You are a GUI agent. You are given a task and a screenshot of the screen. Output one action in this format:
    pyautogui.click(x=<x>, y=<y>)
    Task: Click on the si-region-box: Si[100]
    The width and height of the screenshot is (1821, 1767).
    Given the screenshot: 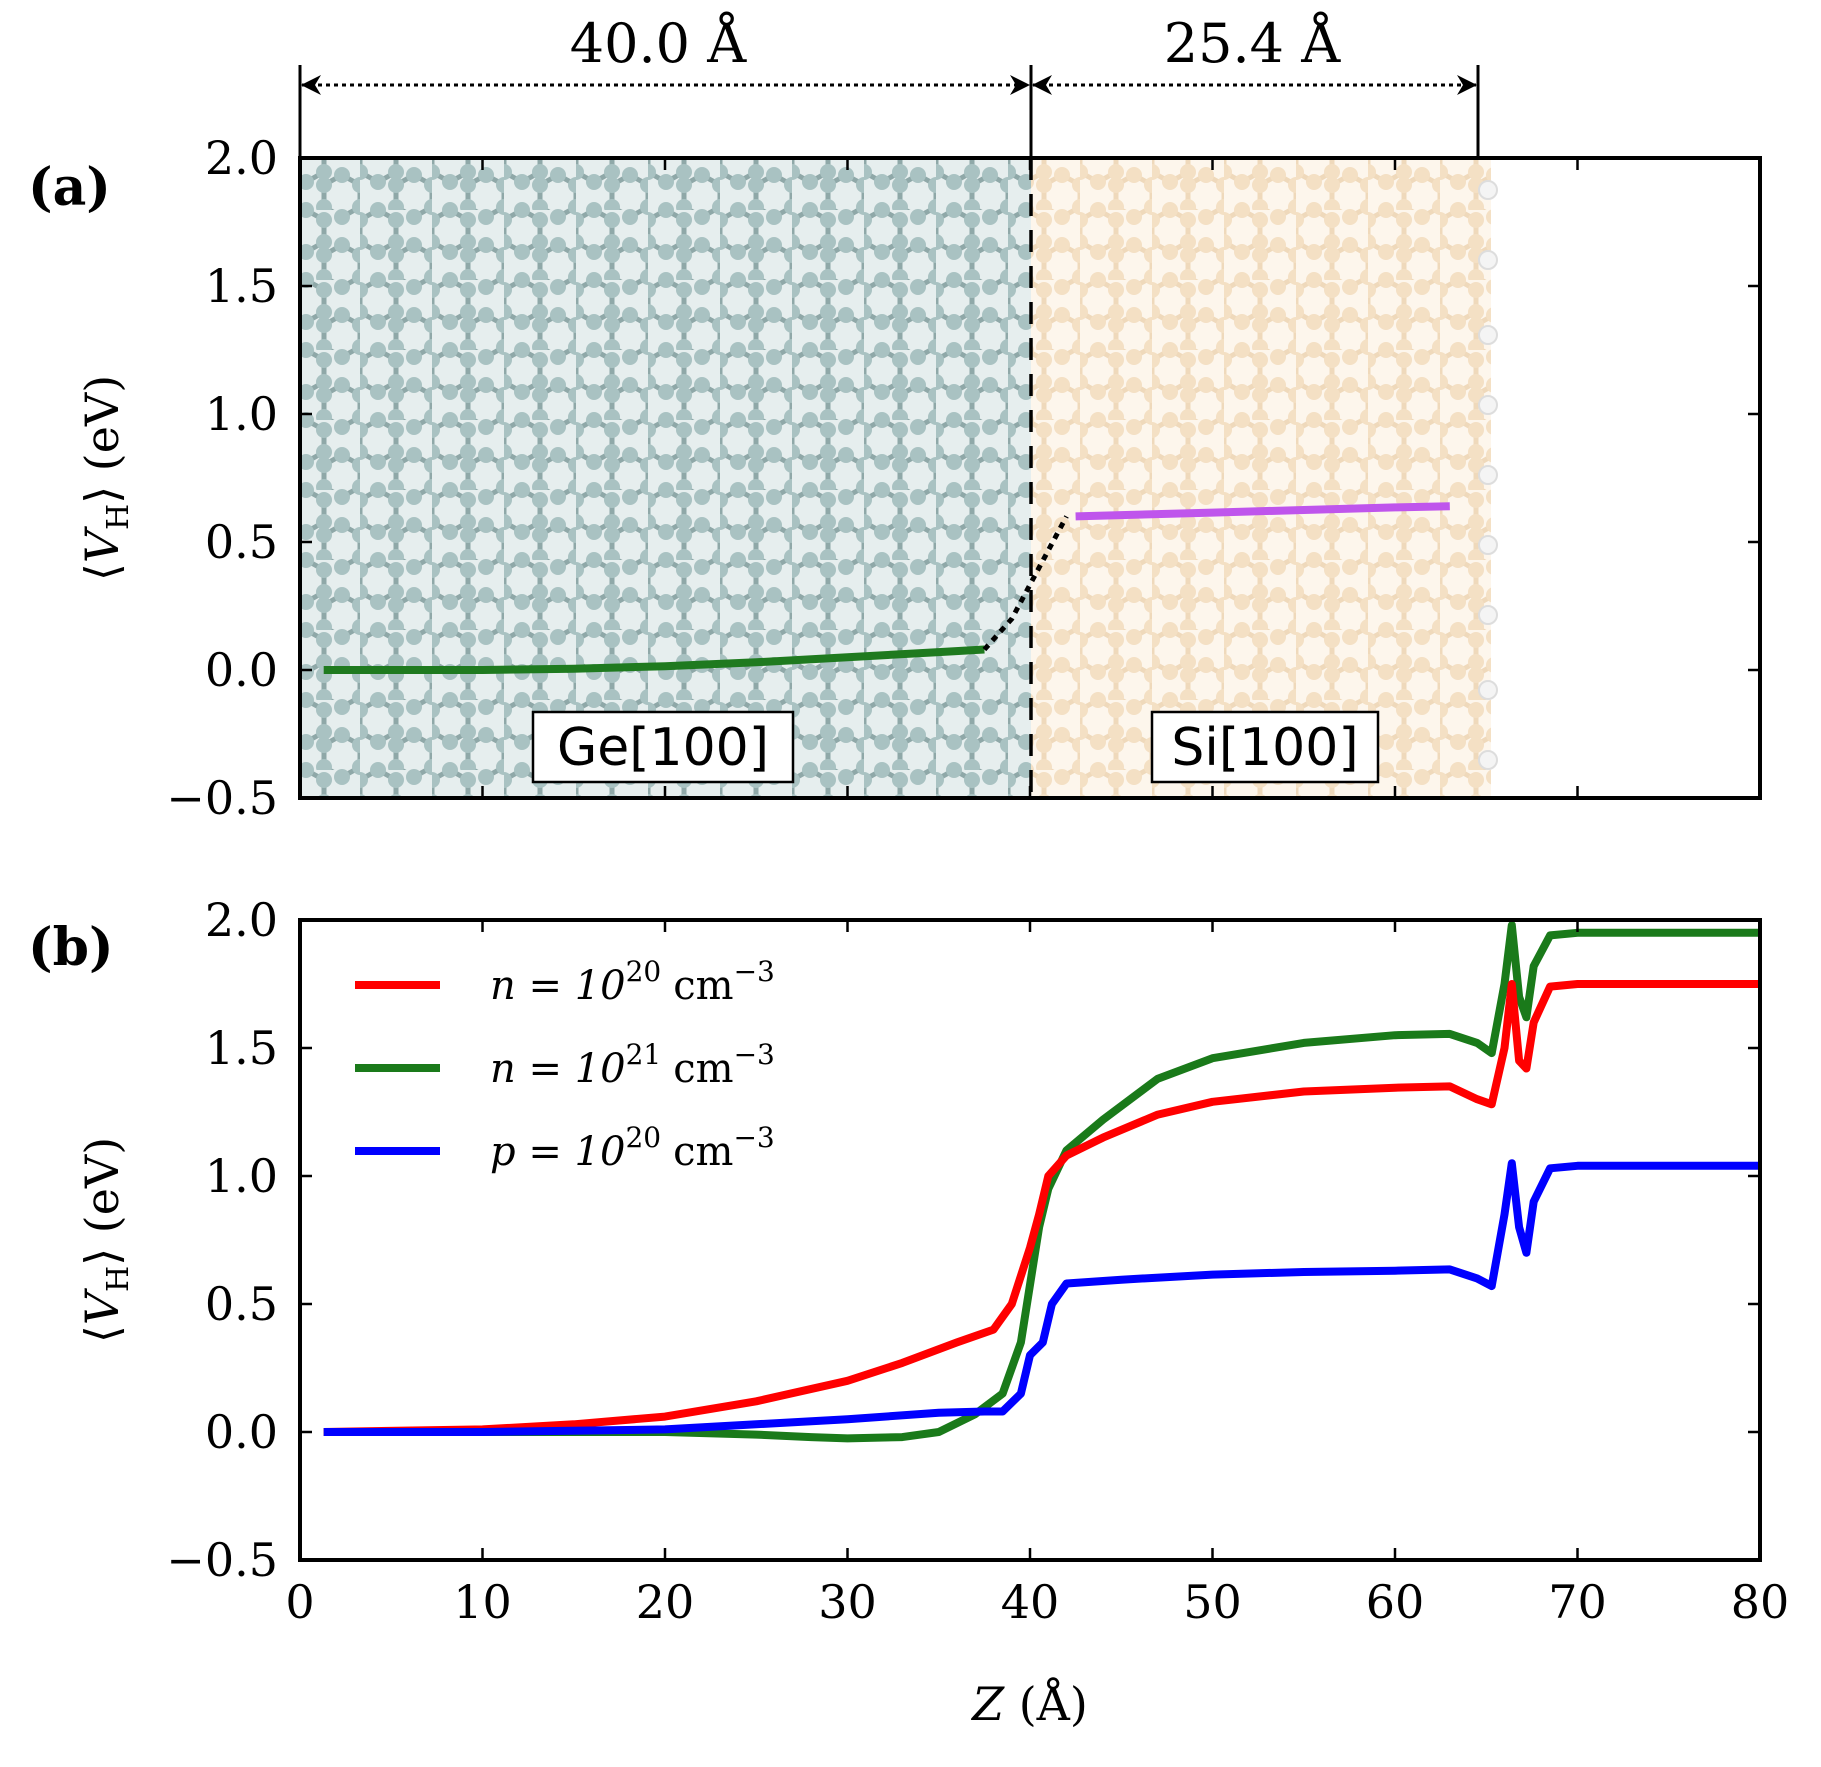 What is the action you would take?
    pyautogui.click(x=1265, y=747)
    